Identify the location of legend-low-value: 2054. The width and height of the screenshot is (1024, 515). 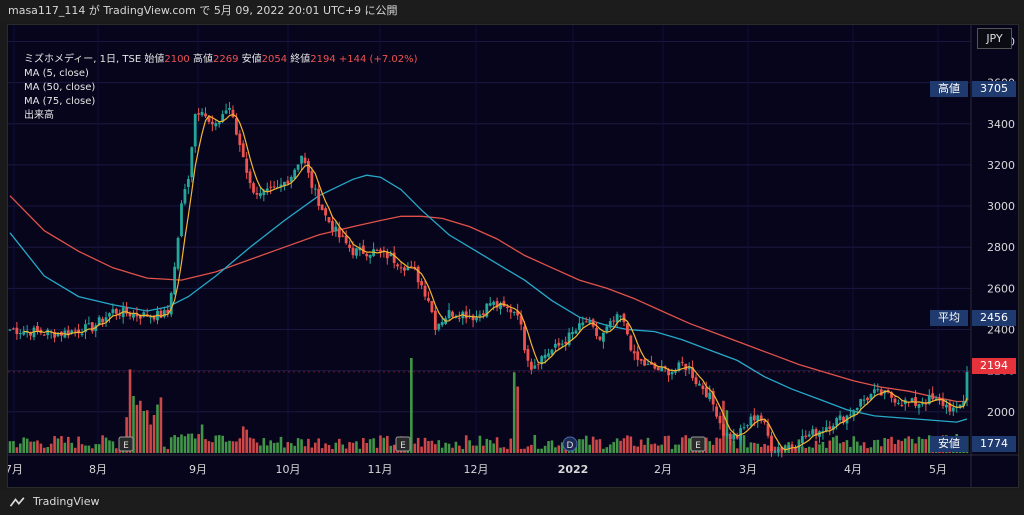
(274, 59).